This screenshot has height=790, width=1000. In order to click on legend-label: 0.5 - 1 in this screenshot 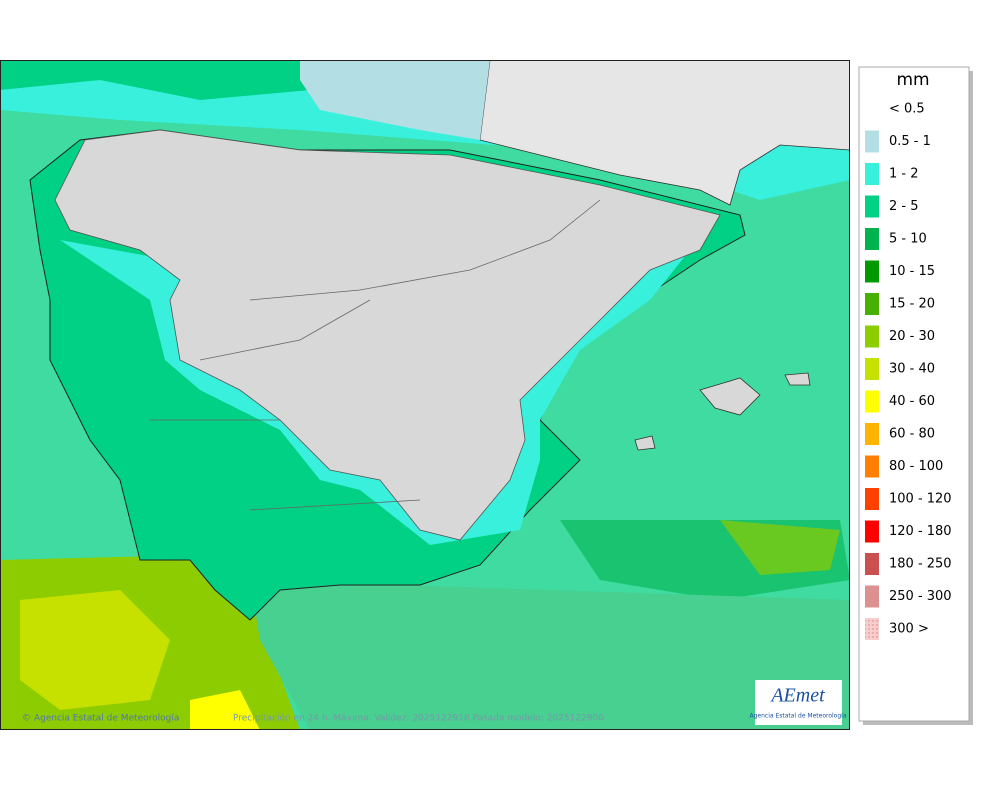, I will do `click(910, 141)`.